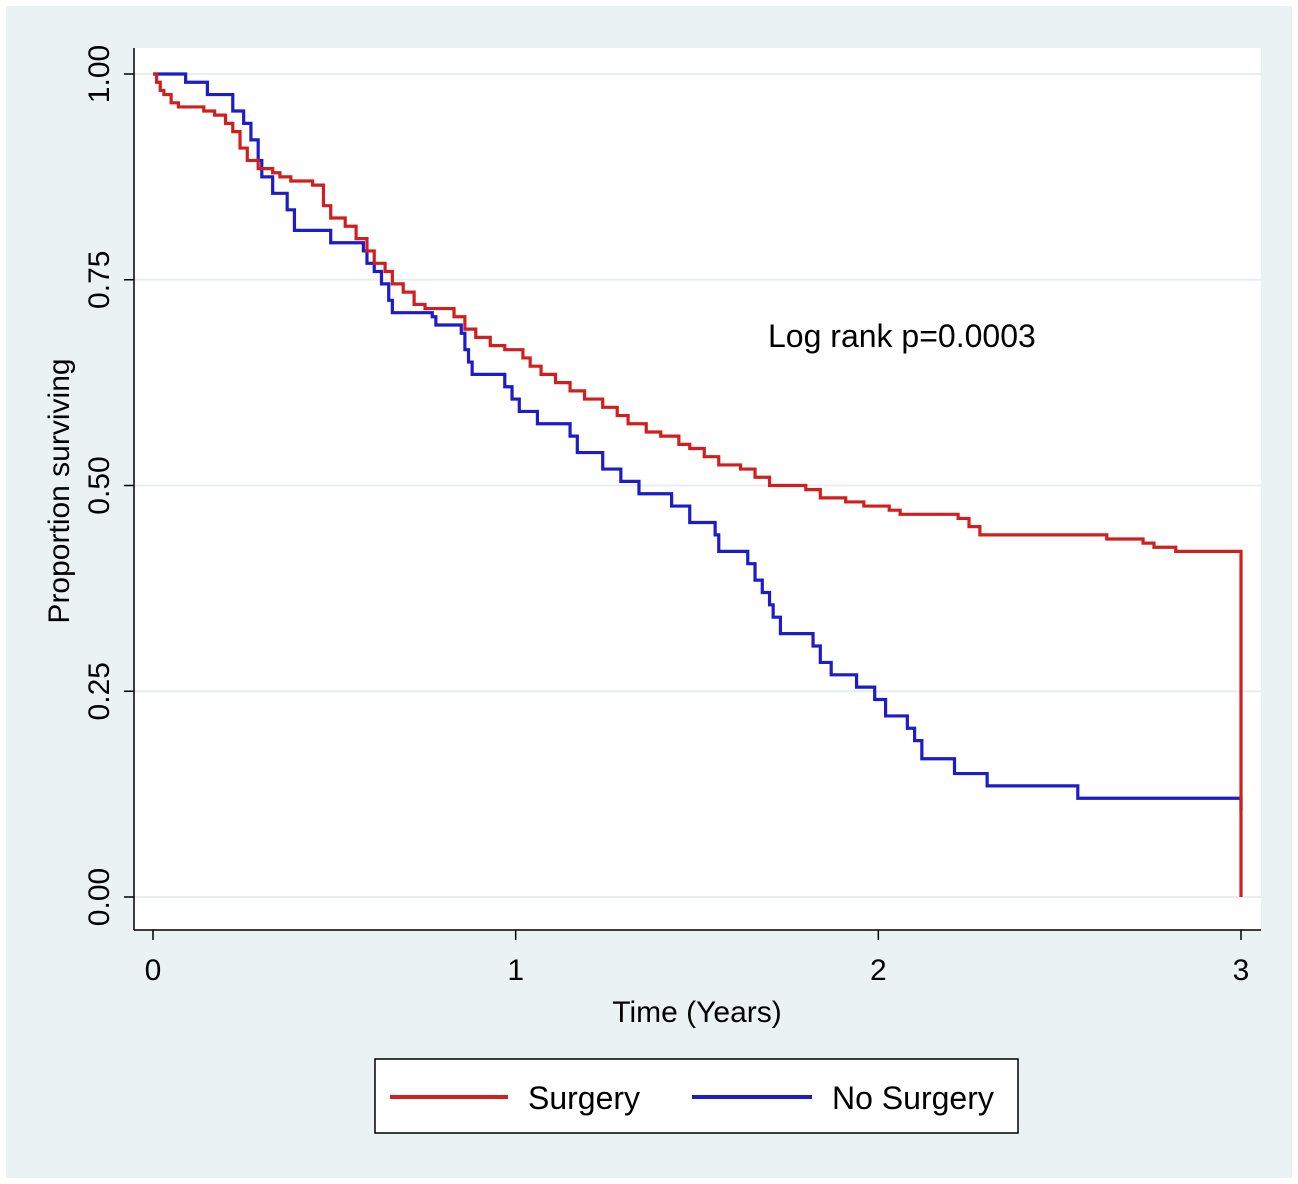 This screenshot has height=1184, width=1298. I want to click on x-tick-label: 3, so click(1241, 970).